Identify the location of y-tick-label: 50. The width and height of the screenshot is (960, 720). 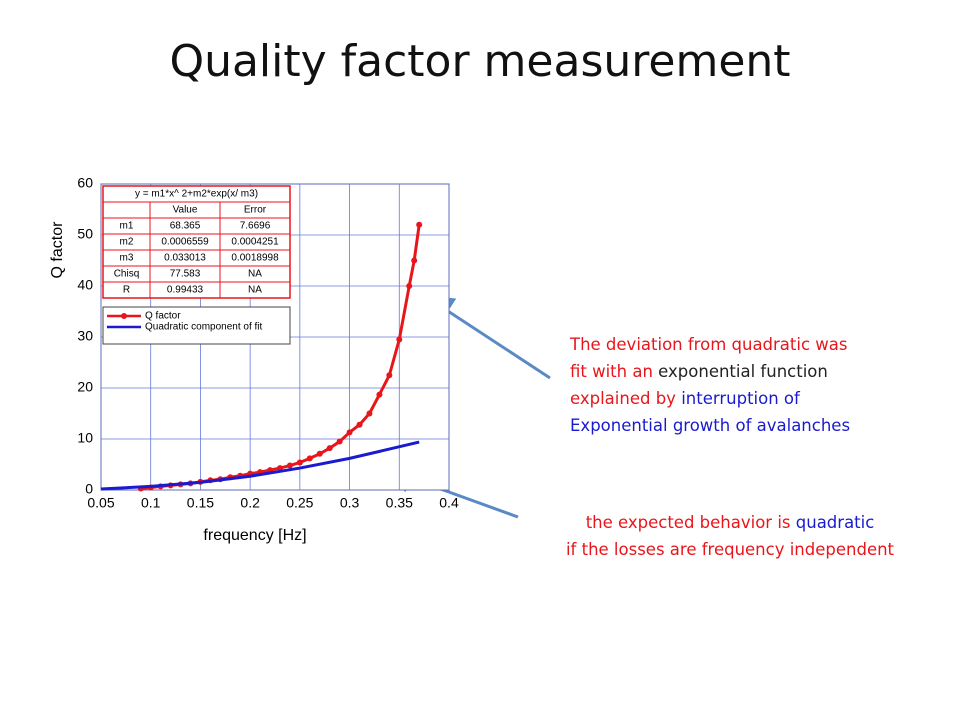
(85, 234).